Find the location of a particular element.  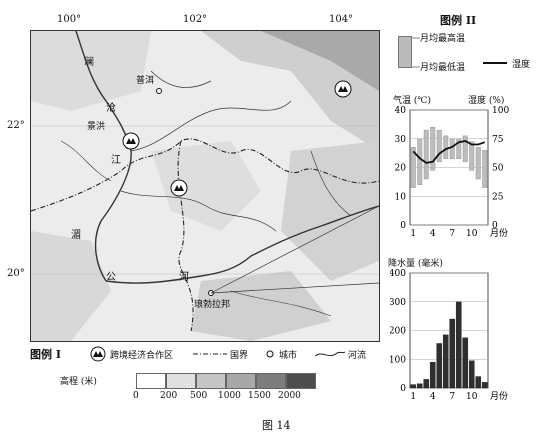

lon-label-102: 102° is located at coordinates (195, 19).